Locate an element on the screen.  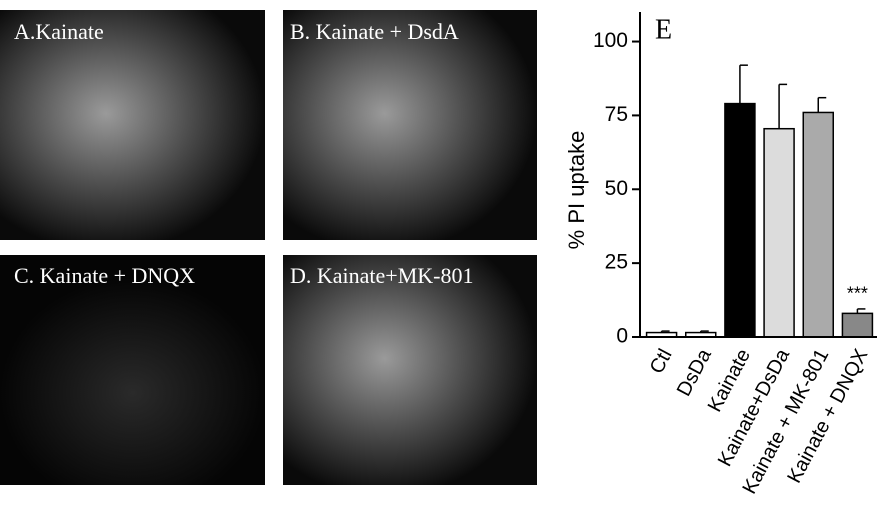
y-tick-label: 25 is located at coordinates (616, 262).